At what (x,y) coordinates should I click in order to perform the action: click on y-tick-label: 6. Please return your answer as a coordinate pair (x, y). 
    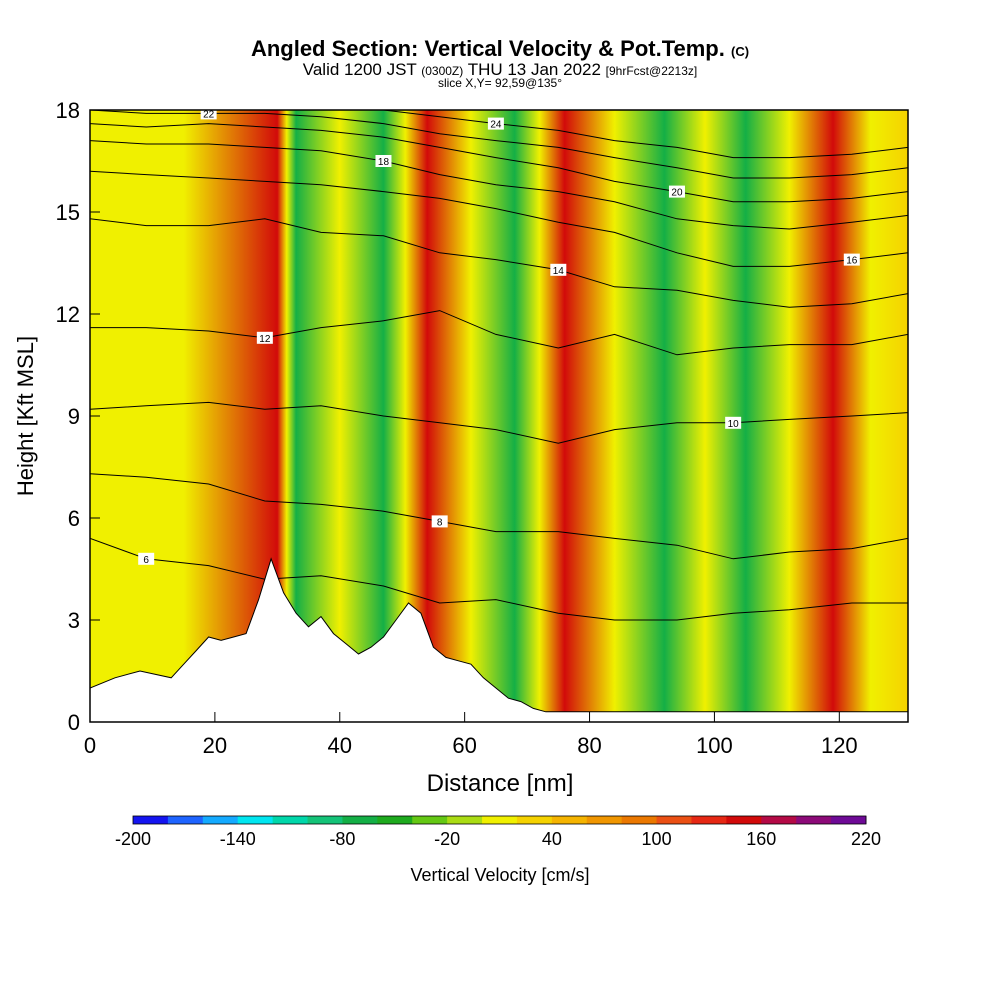
    Looking at the image, I should click on (74, 518).